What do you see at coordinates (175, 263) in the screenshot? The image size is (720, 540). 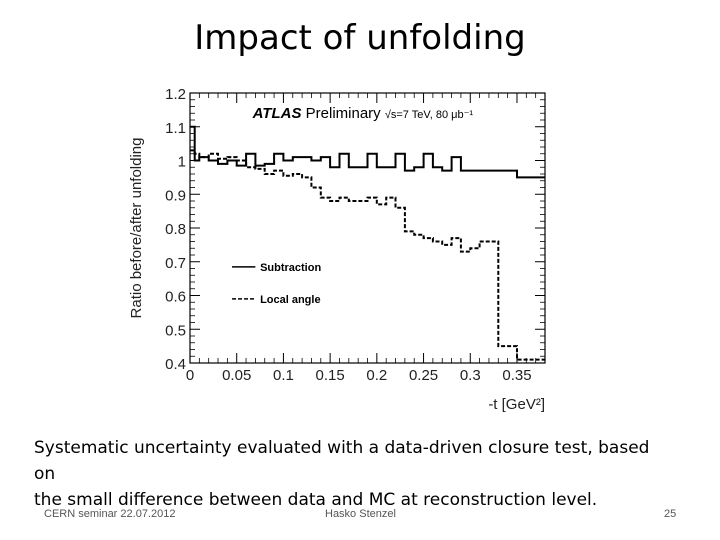 I see `y-tick-label: 0.7` at bounding box center [175, 263].